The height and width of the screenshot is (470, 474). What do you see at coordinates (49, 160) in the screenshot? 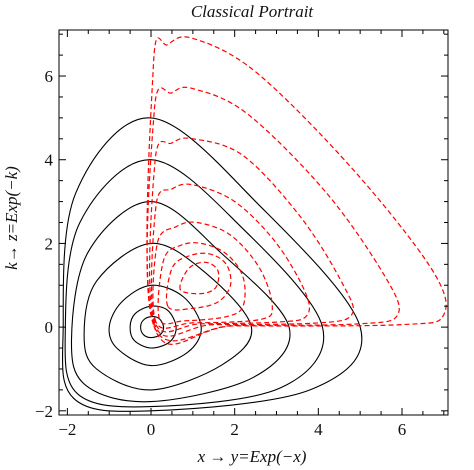
I see `y-tick-label: 4` at bounding box center [49, 160].